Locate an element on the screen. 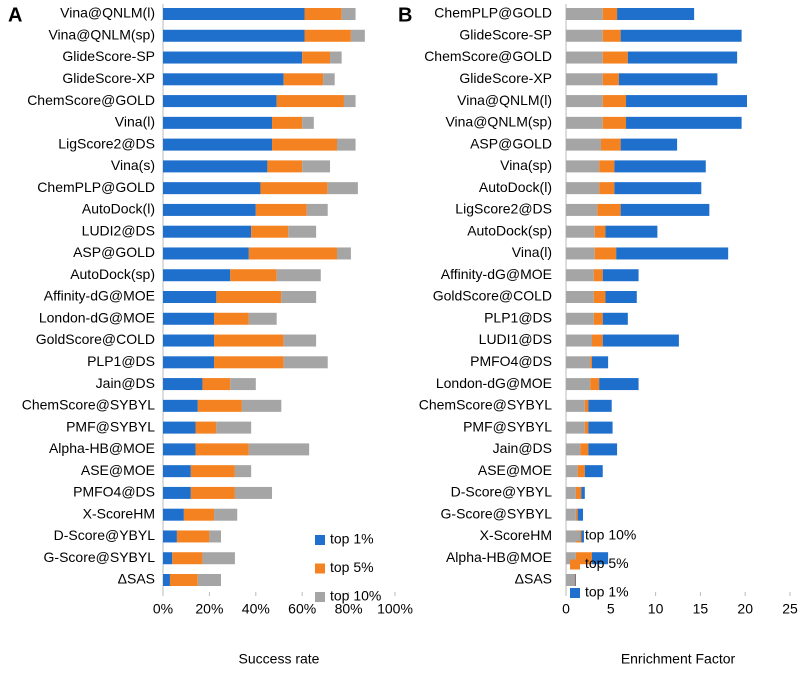 This screenshot has height=674, width=803. x-tick-label: 15 is located at coordinates (701, 609).